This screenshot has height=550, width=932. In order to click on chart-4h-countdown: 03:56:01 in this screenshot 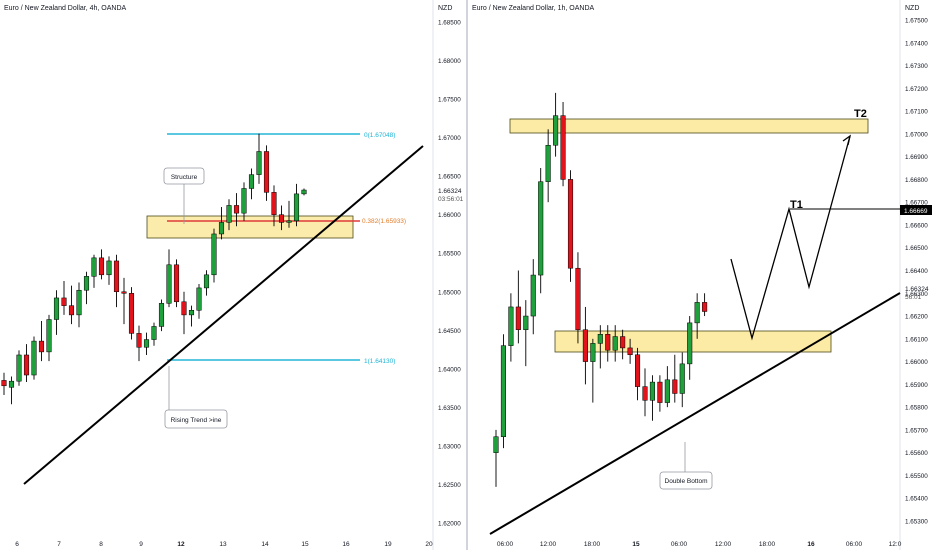, I will do `click(451, 199)`.